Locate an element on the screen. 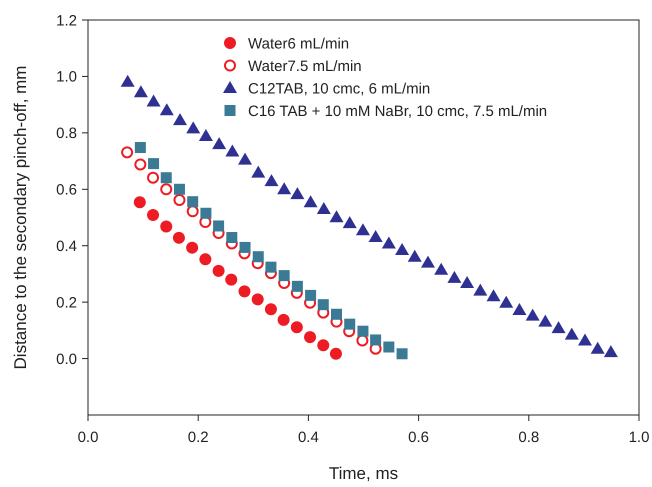 Image resolution: width=652 pixels, height=487 pixels. y-tick-label: 0.8 is located at coordinates (66, 133).